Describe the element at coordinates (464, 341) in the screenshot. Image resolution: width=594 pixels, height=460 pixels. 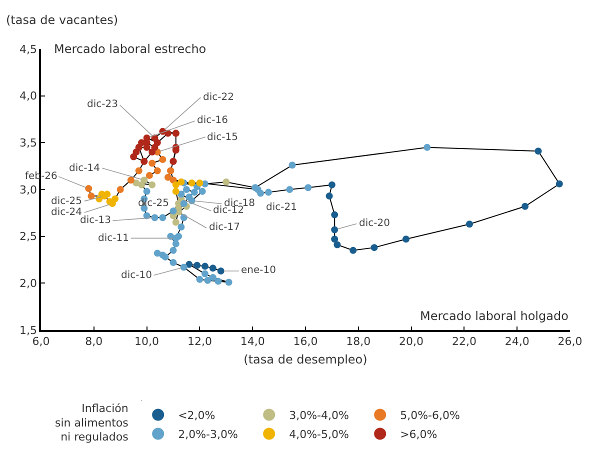
I see `x-tick-label: 22,0` at that location.